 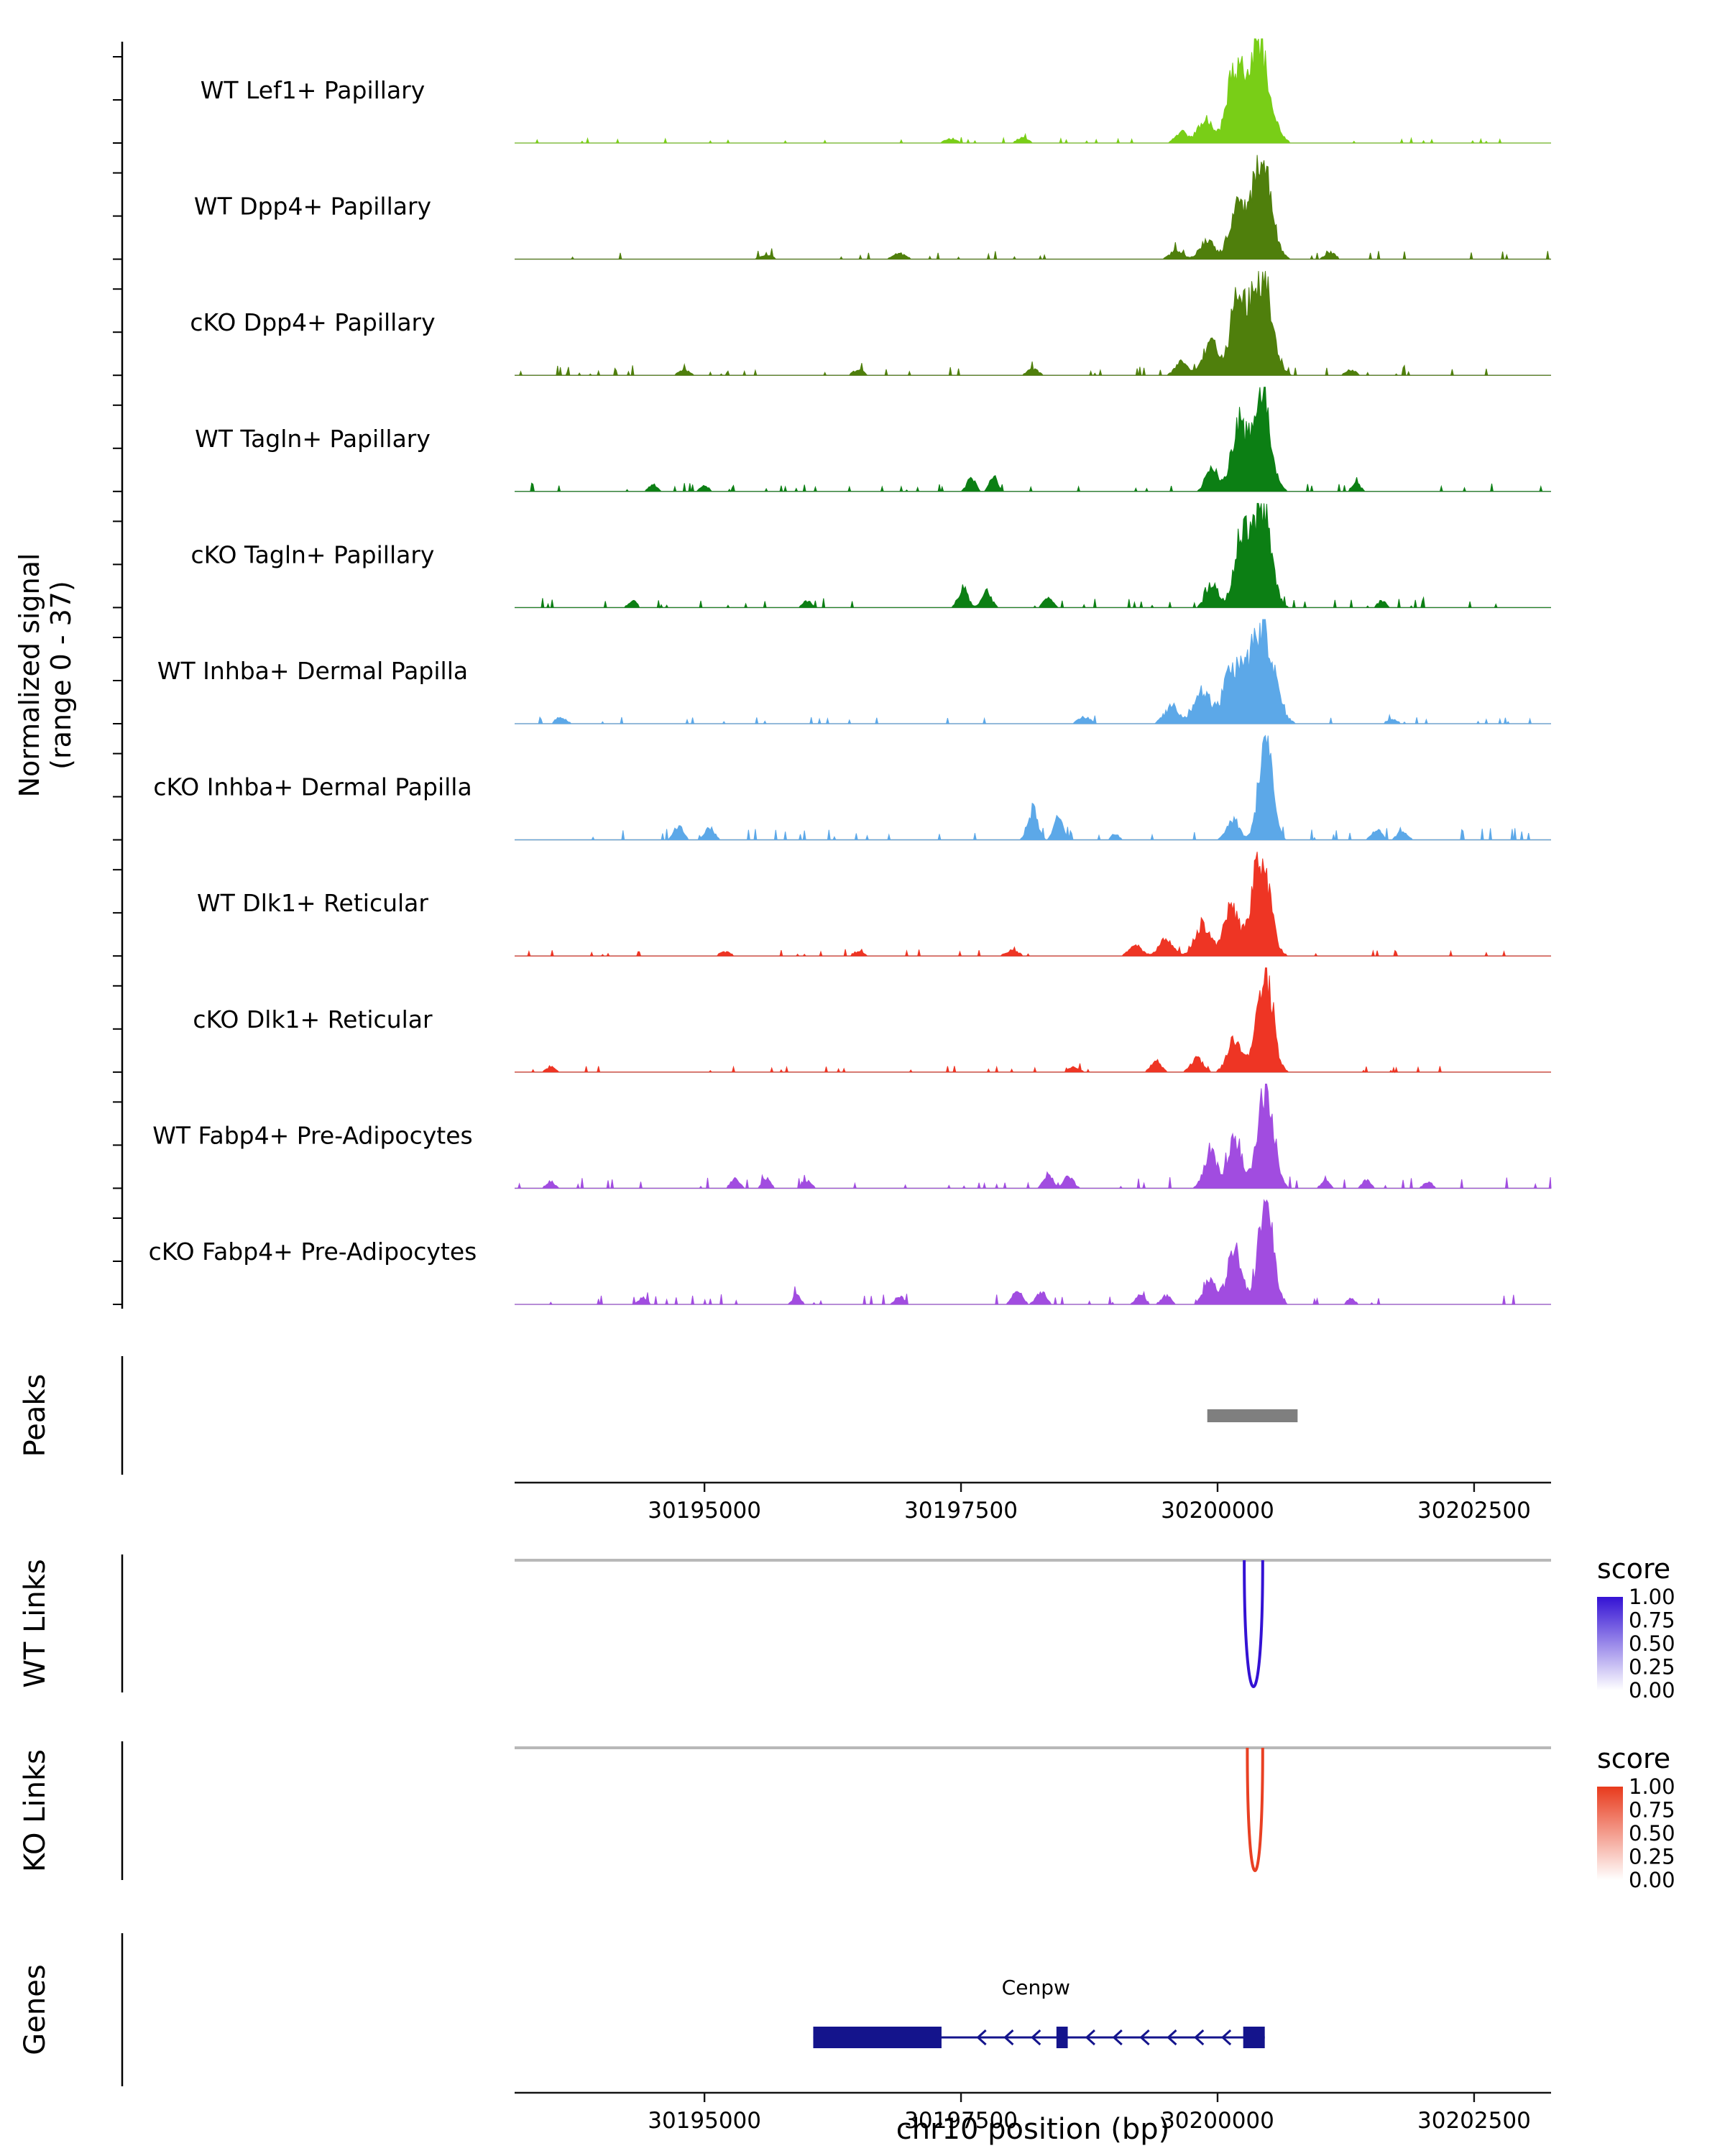 I want to click on signal-section-label-line1: Normalized signal, so click(x=29, y=675).